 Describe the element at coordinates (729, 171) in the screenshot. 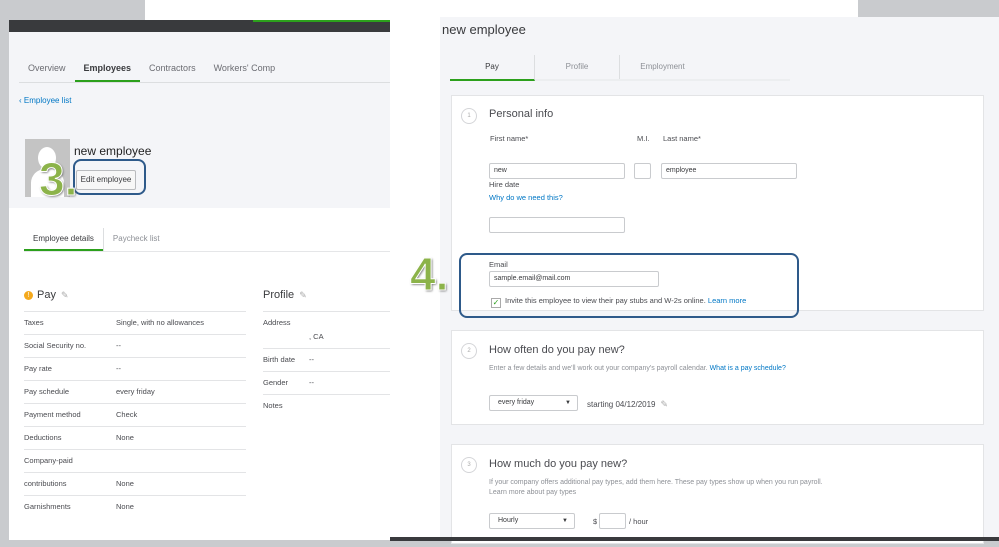

I see `last-name-input: employee` at that location.